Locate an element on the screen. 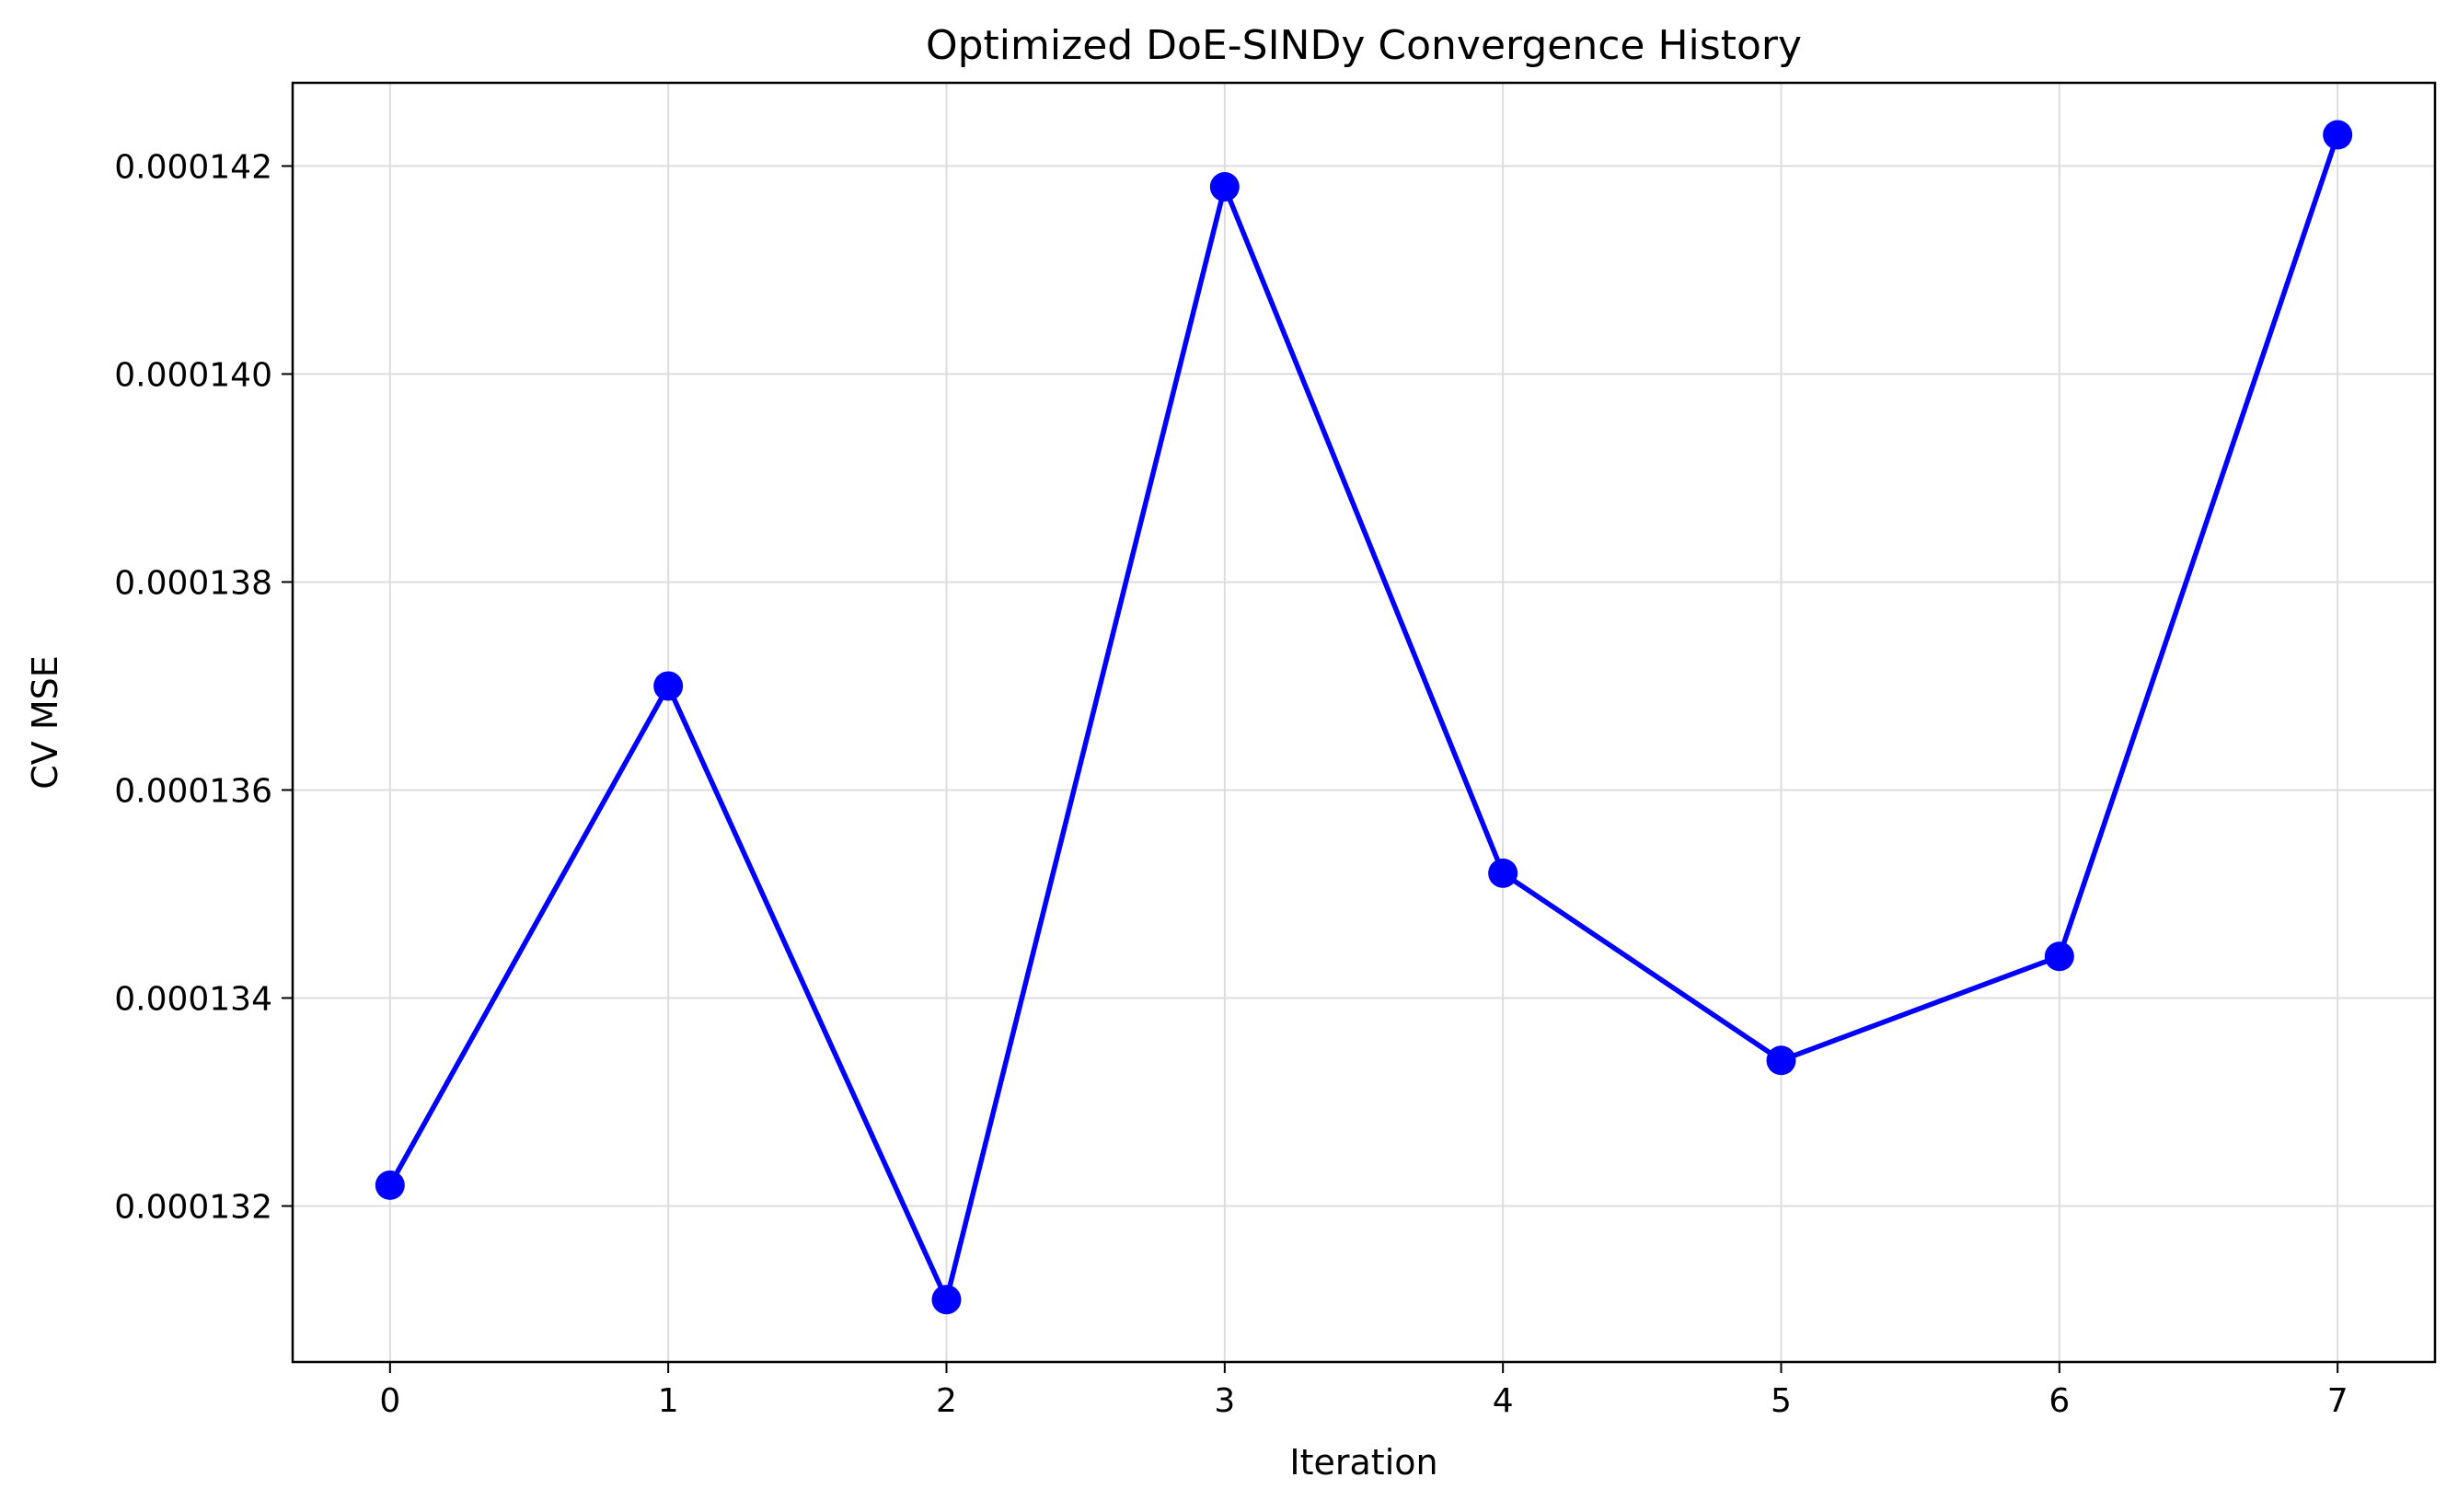 The width and height of the screenshot is (2458, 1512). x-tick-label: 4 is located at coordinates (1503, 1401).